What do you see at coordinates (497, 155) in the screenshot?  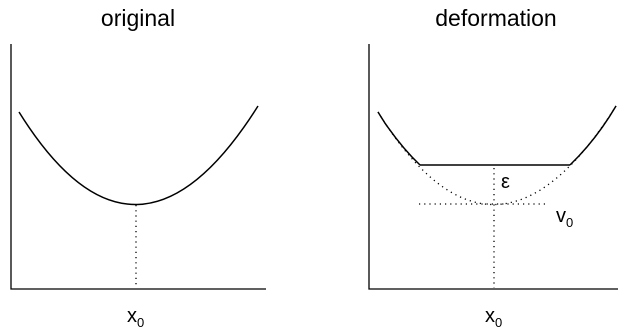 I see `original-curve-dotted` at bounding box center [497, 155].